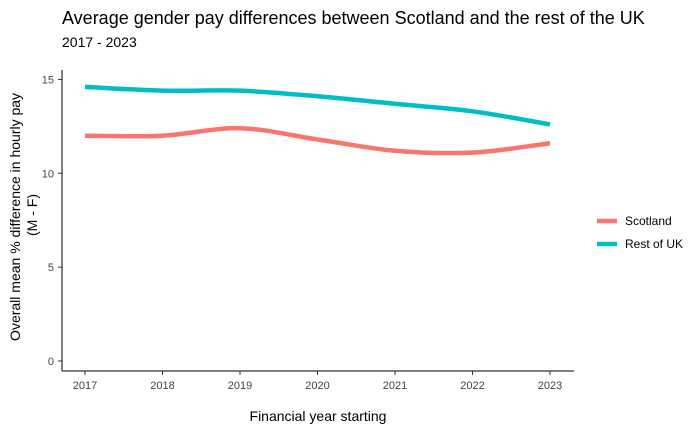  Describe the element at coordinates (472, 386) in the screenshot. I see `x-tick-label: 2022` at that location.